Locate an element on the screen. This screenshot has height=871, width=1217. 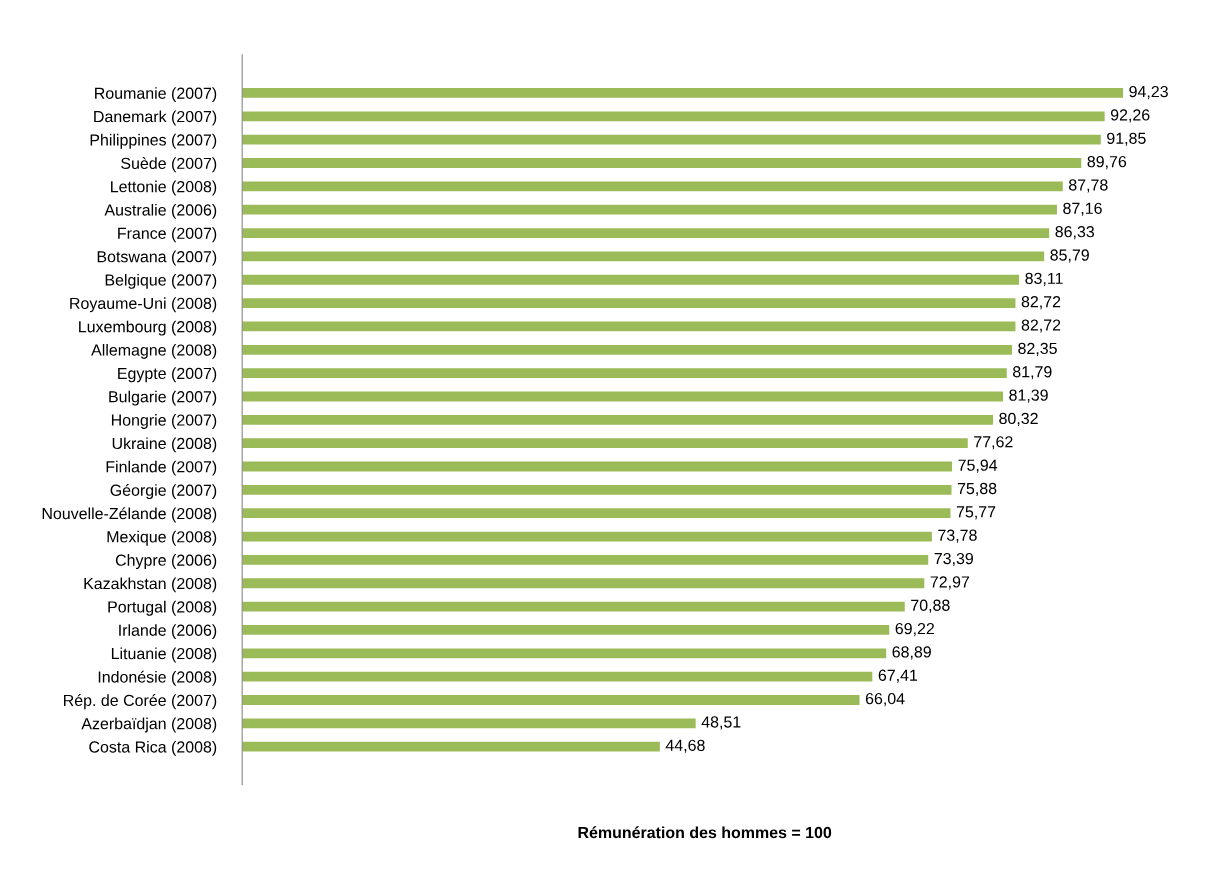
y-tick-label: Luxembourg (2008) is located at coordinates (148, 328).